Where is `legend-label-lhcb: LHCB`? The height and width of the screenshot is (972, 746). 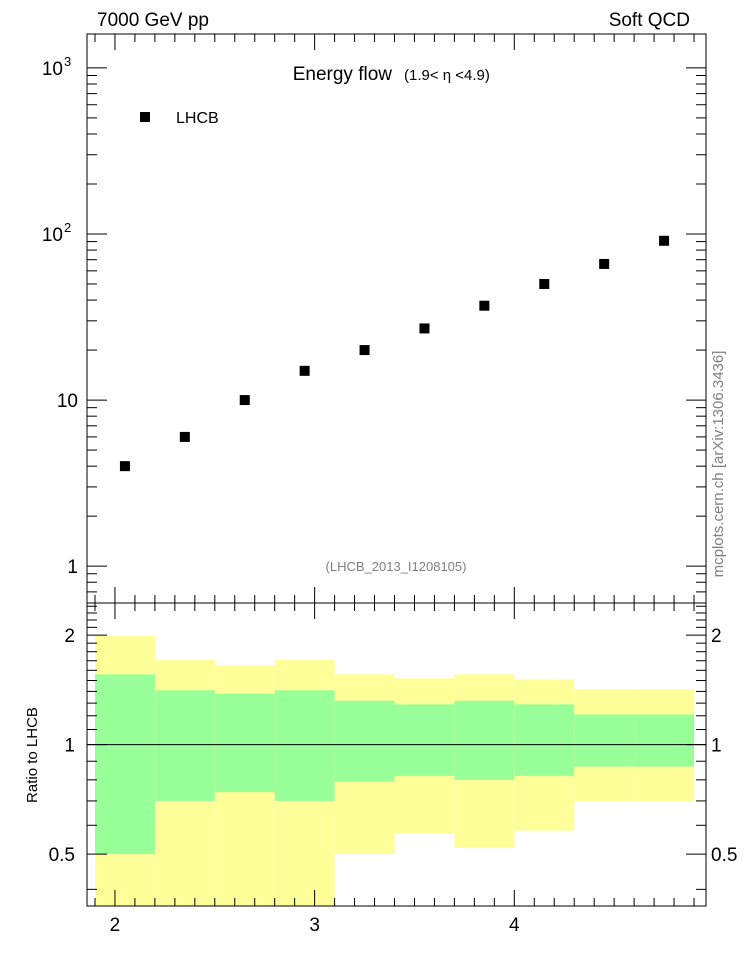
legend-label-lhcb: LHCB is located at coordinates (197, 118).